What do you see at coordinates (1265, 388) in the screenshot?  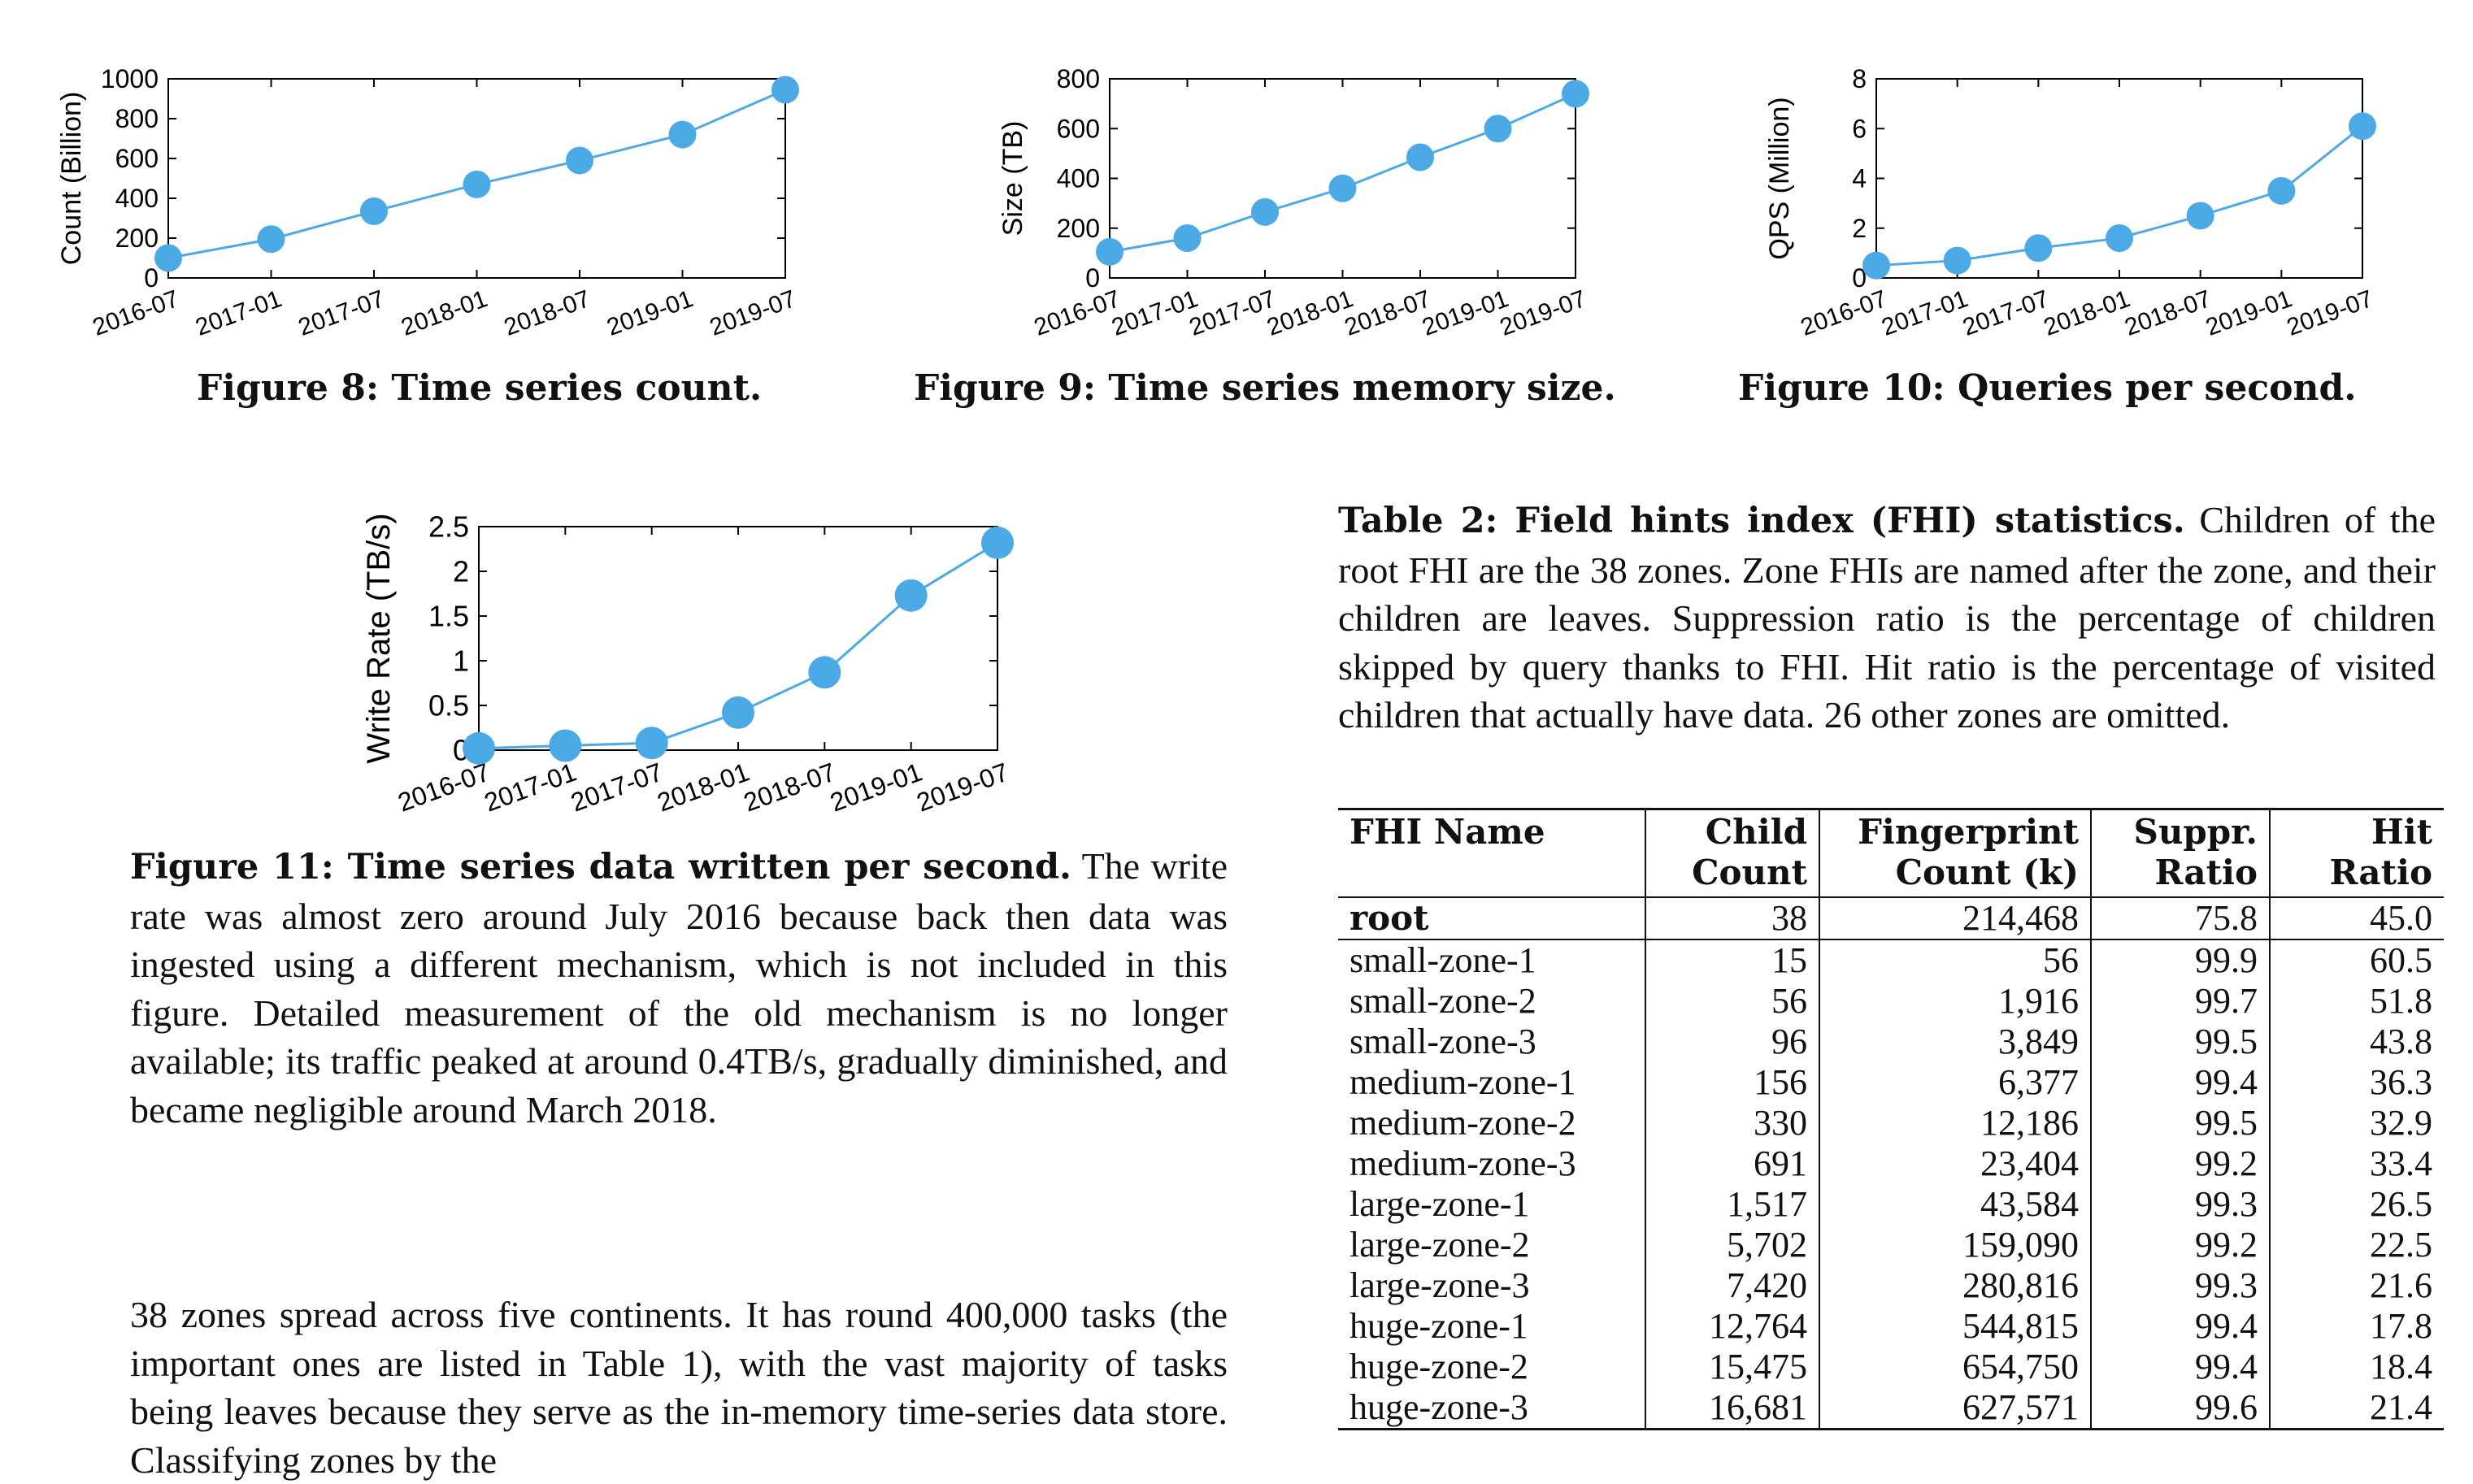 I see `figure-9-caption: Figure 9: Time series memory size.` at bounding box center [1265, 388].